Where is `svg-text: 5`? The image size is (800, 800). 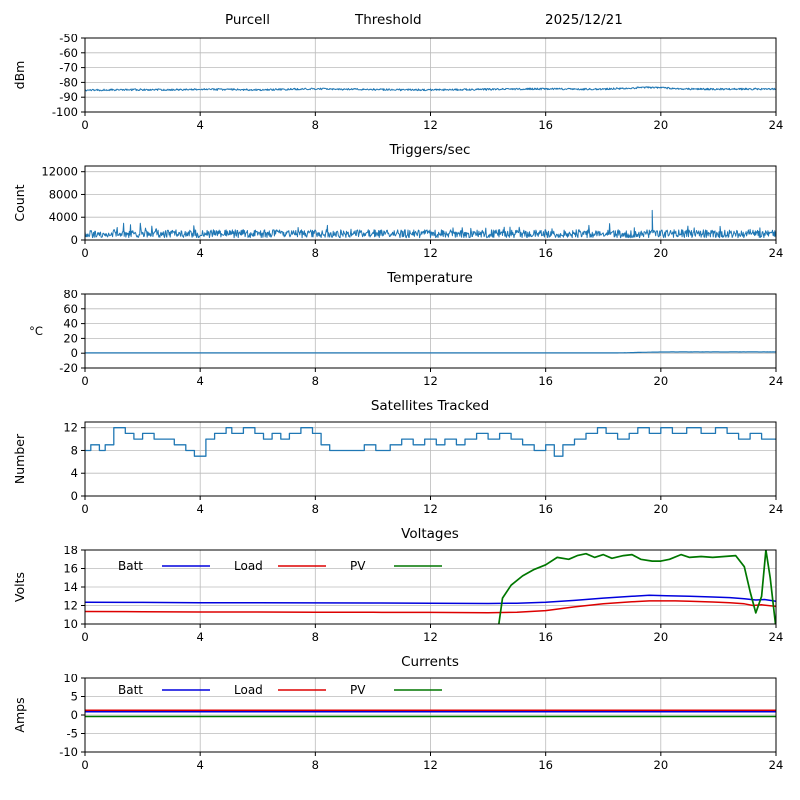
svg-text: 5 is located at coordinates (74, 697).